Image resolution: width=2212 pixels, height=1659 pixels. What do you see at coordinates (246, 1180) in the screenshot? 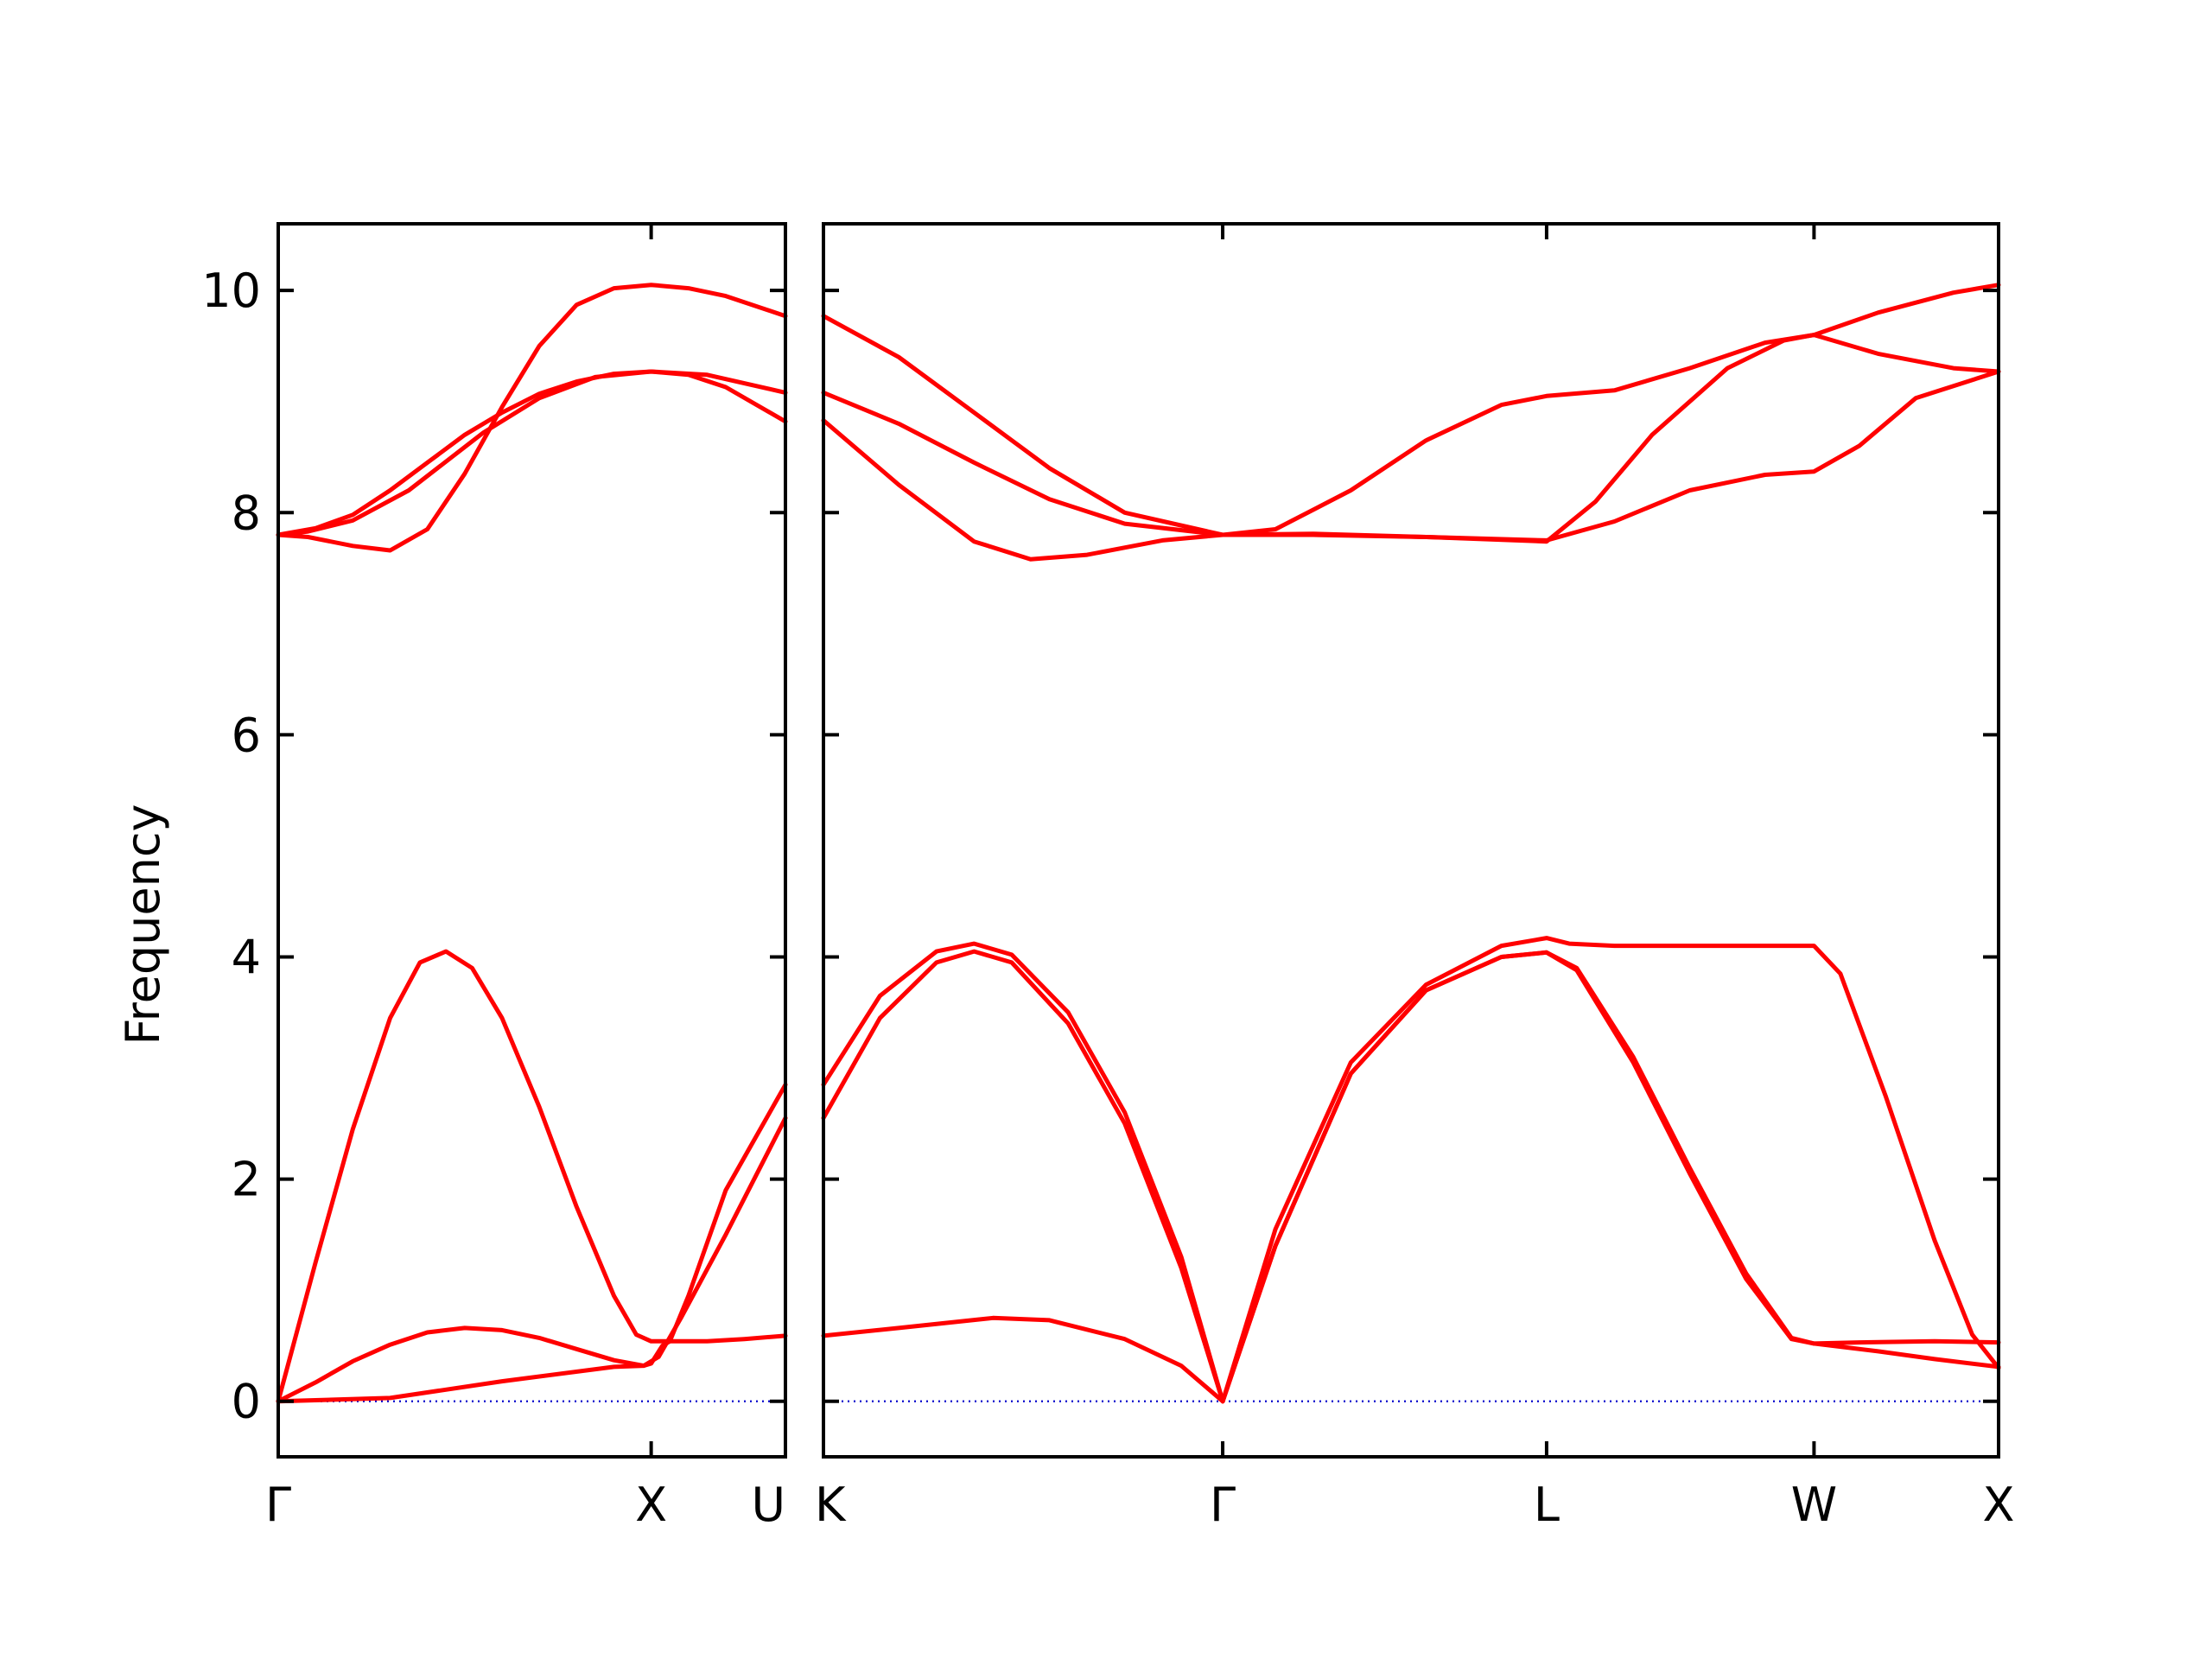
I see `y-tick-label: 2` at bounding box center [246, 1180].